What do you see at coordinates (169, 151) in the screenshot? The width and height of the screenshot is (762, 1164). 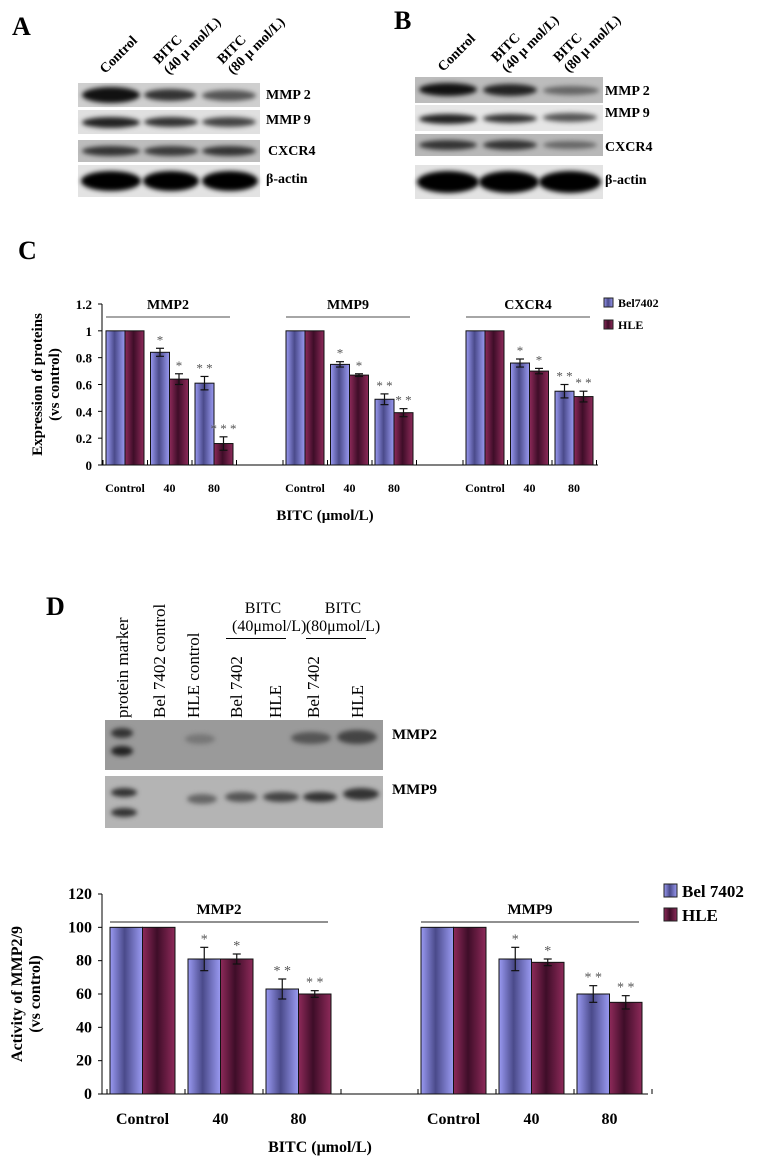 I see `blot-row-cxcr4` at bounding box center [169, 151].